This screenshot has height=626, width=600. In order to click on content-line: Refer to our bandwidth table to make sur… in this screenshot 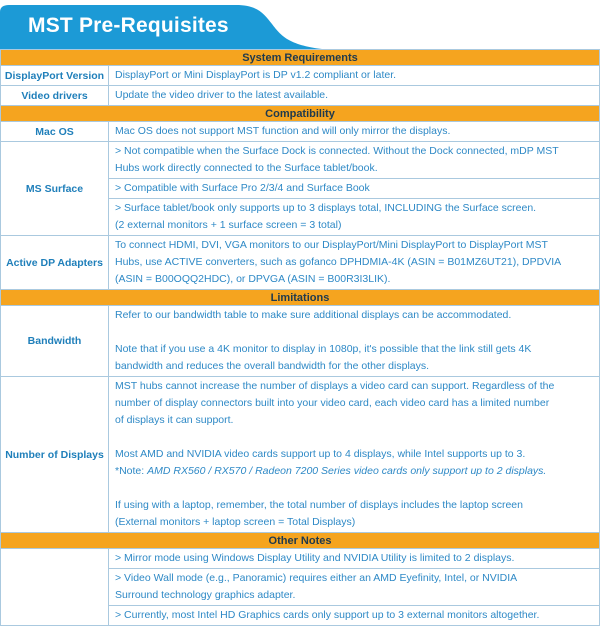, I will do `click(313, 315)`.